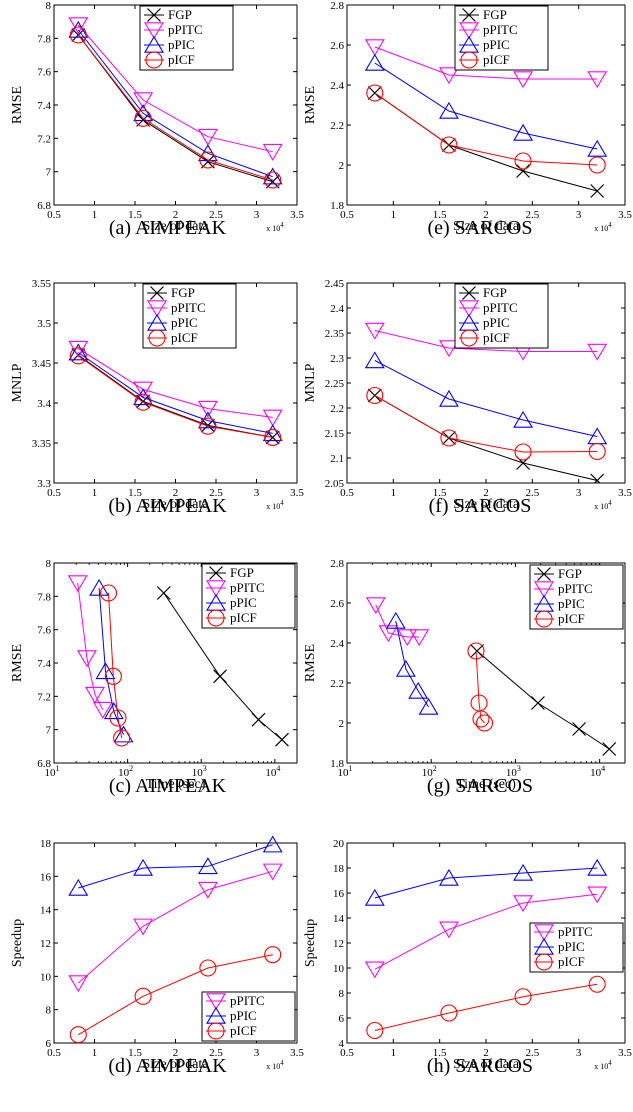 The height and width of the screenshot is (1112, 633). What do you see at coordinates (337, 764) in the screenshot?
I see `y-tick-label: 1.8` at bounding box center [337, 764].